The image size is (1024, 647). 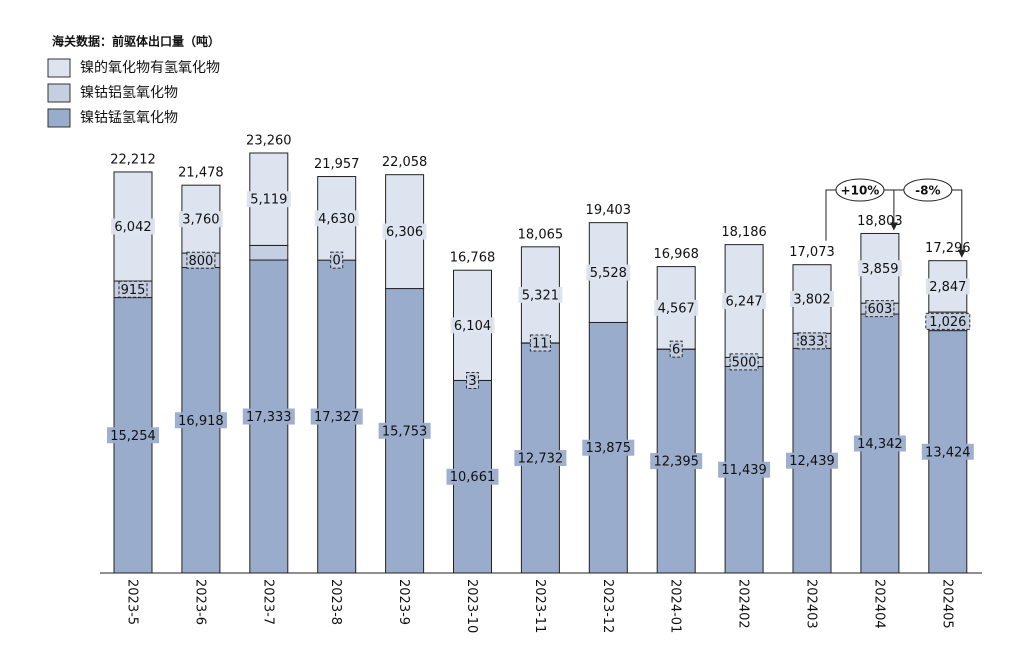 I want to click on value-label: 3,802, so click(x=811, y=300).